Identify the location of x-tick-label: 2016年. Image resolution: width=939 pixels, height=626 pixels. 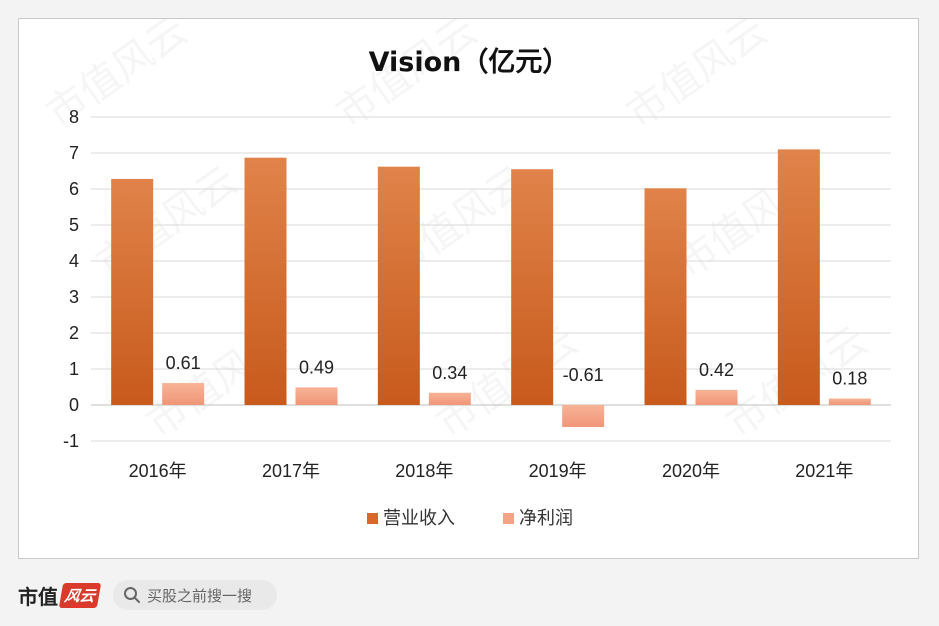
(158, 471).